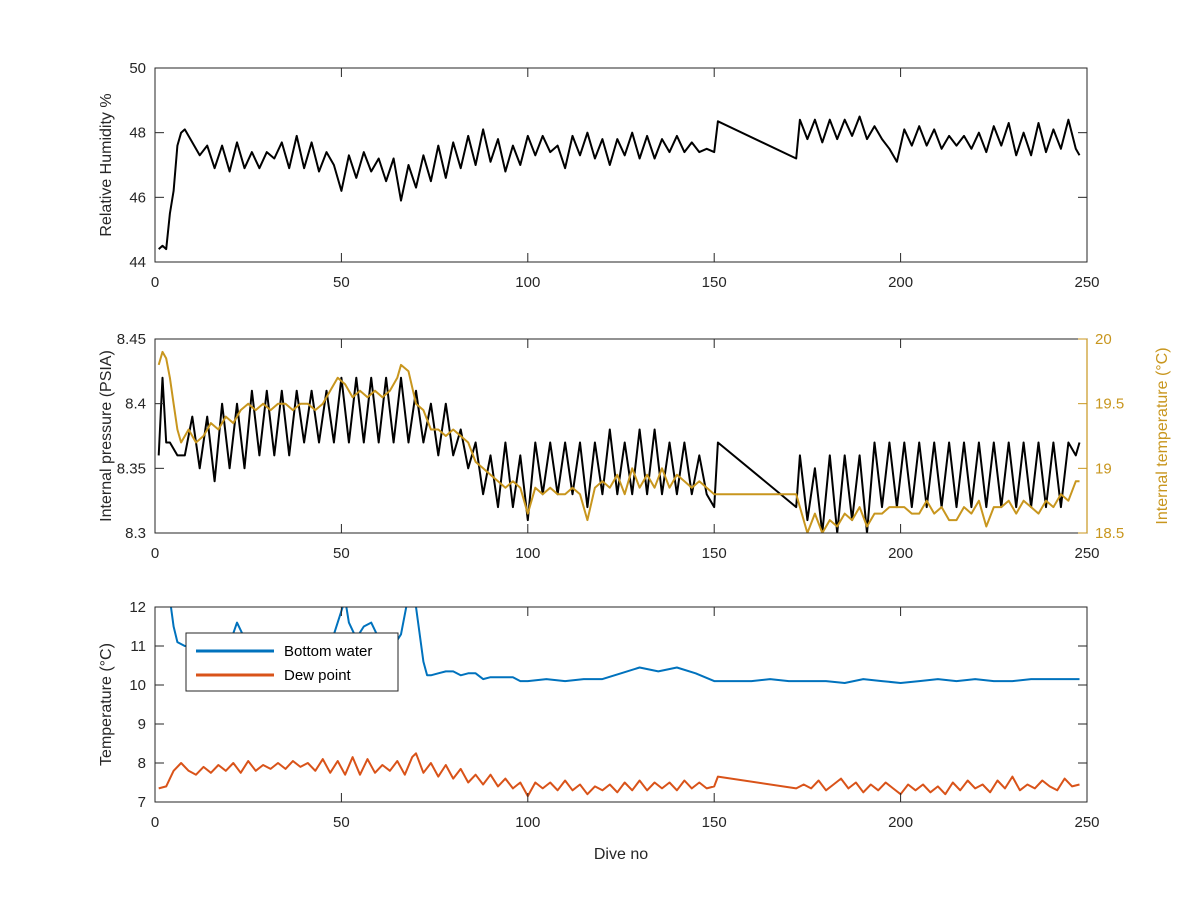  I want to click on right-y-tick-label: 18.5, so click(1109, 533).